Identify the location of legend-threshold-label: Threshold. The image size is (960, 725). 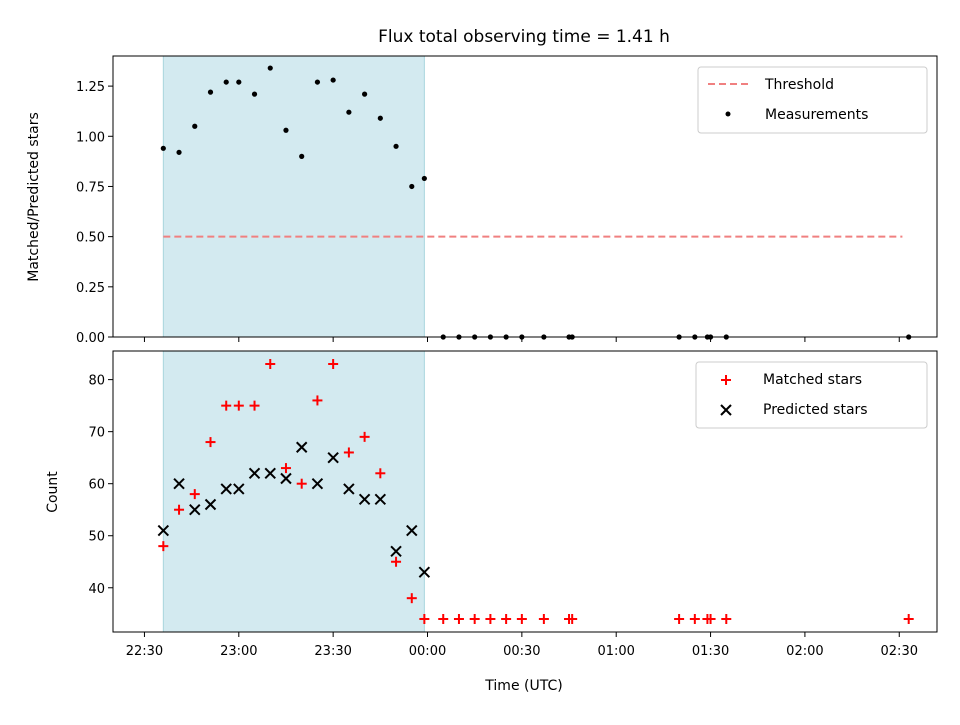
(799, 85).